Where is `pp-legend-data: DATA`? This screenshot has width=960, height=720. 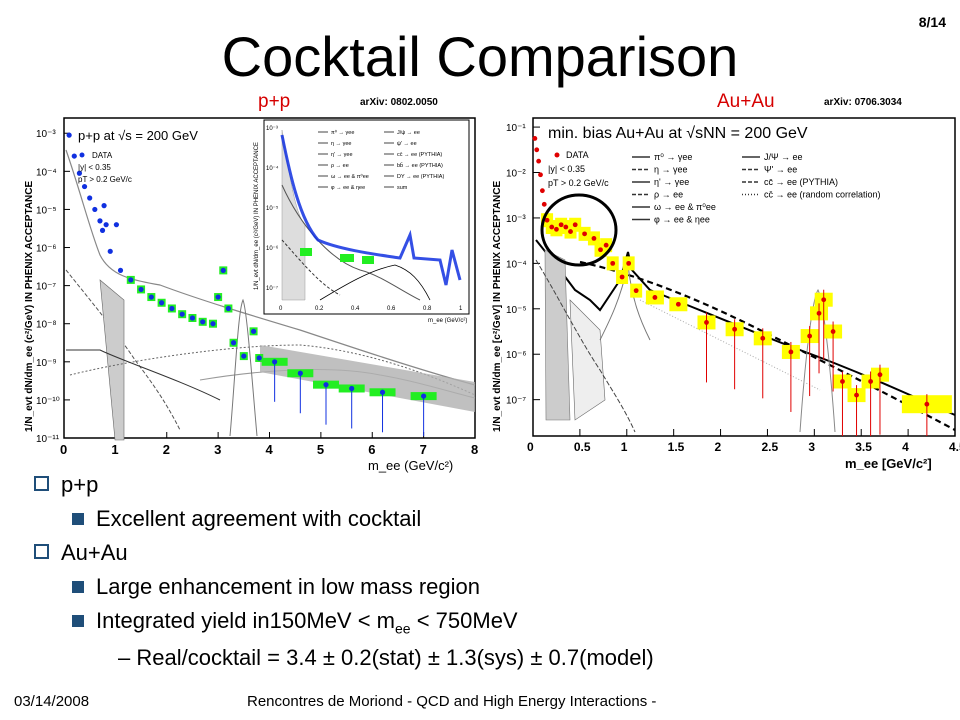 pp-legend-data: DATA is located at coordinates (102, 155).